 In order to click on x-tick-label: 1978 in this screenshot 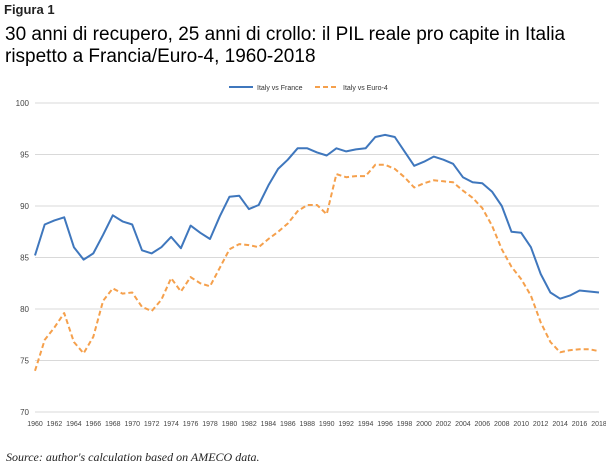, I will do `click(210, 424)`.